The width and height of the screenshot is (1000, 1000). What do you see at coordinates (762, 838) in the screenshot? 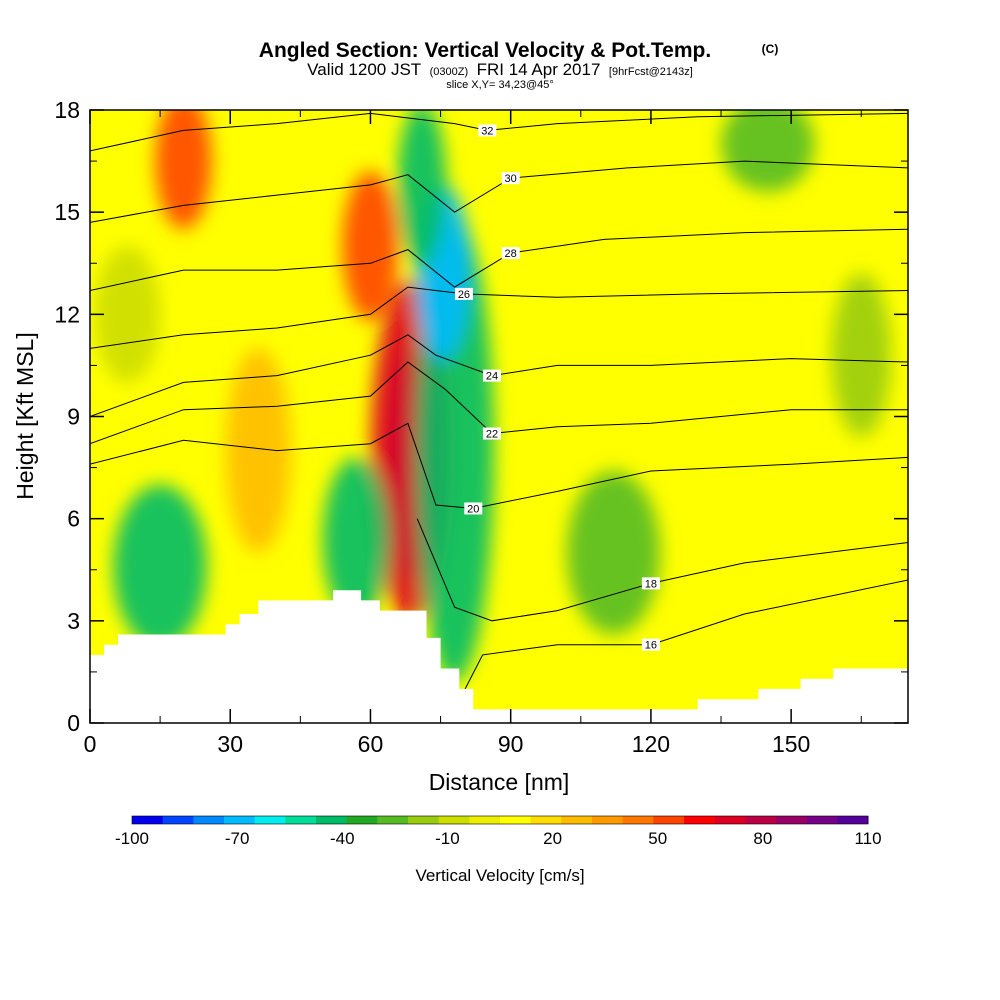
I see `colorbar-tick-label: 80` at bounding box center [762, 838].